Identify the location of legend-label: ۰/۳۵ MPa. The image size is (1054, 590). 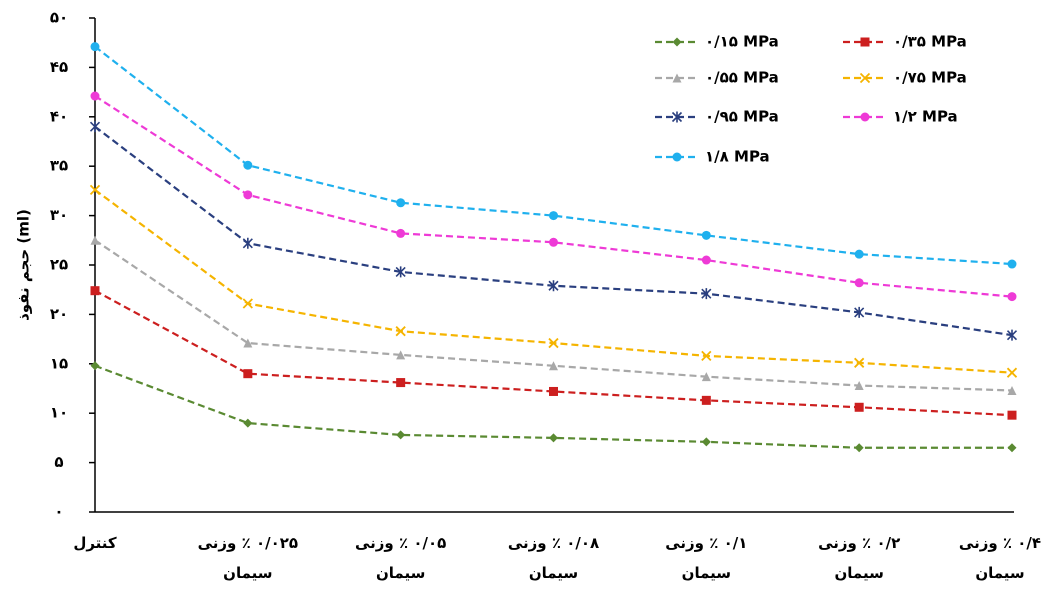
(930, 42).